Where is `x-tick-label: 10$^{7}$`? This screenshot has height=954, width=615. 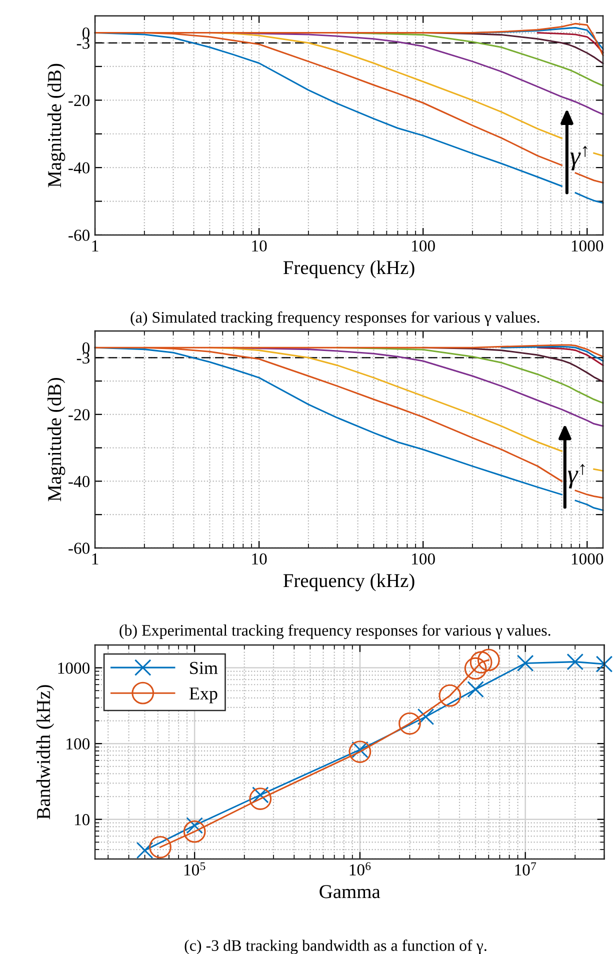 x-tick-label: 10$^{7}$ is located at coordinates (525, 869).